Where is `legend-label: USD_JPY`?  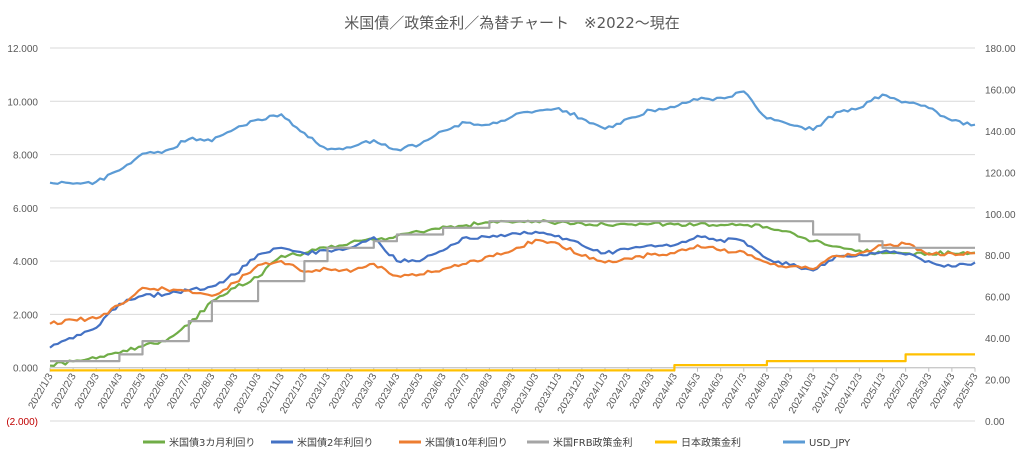
legend-label: USD_JPY is located at coordinates (830, 443).